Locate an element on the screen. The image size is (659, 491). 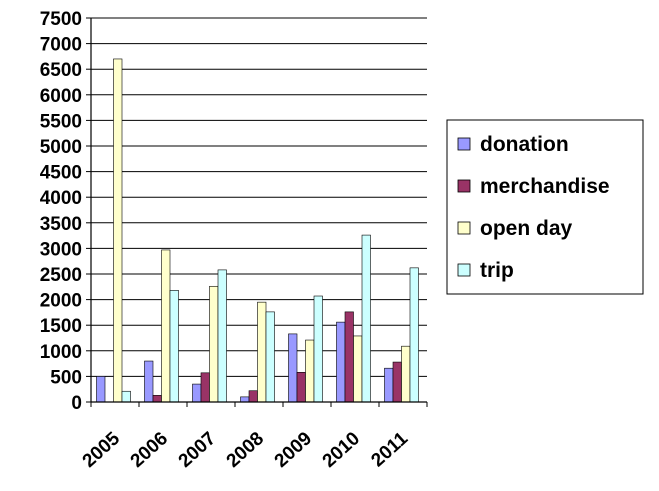
bar-open-day-2005 is located at coordinates (118, 230).